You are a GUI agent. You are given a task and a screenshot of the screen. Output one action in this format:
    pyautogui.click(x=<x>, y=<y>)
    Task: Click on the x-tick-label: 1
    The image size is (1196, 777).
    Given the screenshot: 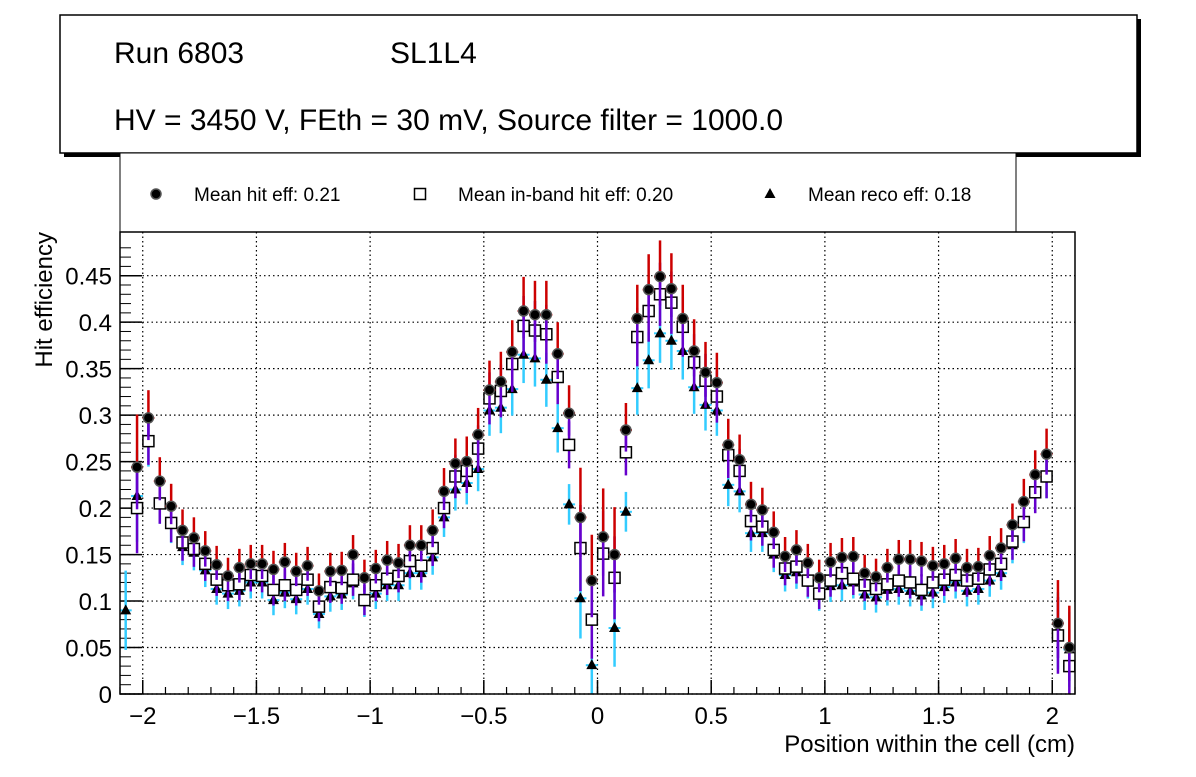 What is the action you would take?
    pyautogui.click(x=824, y=716)
    